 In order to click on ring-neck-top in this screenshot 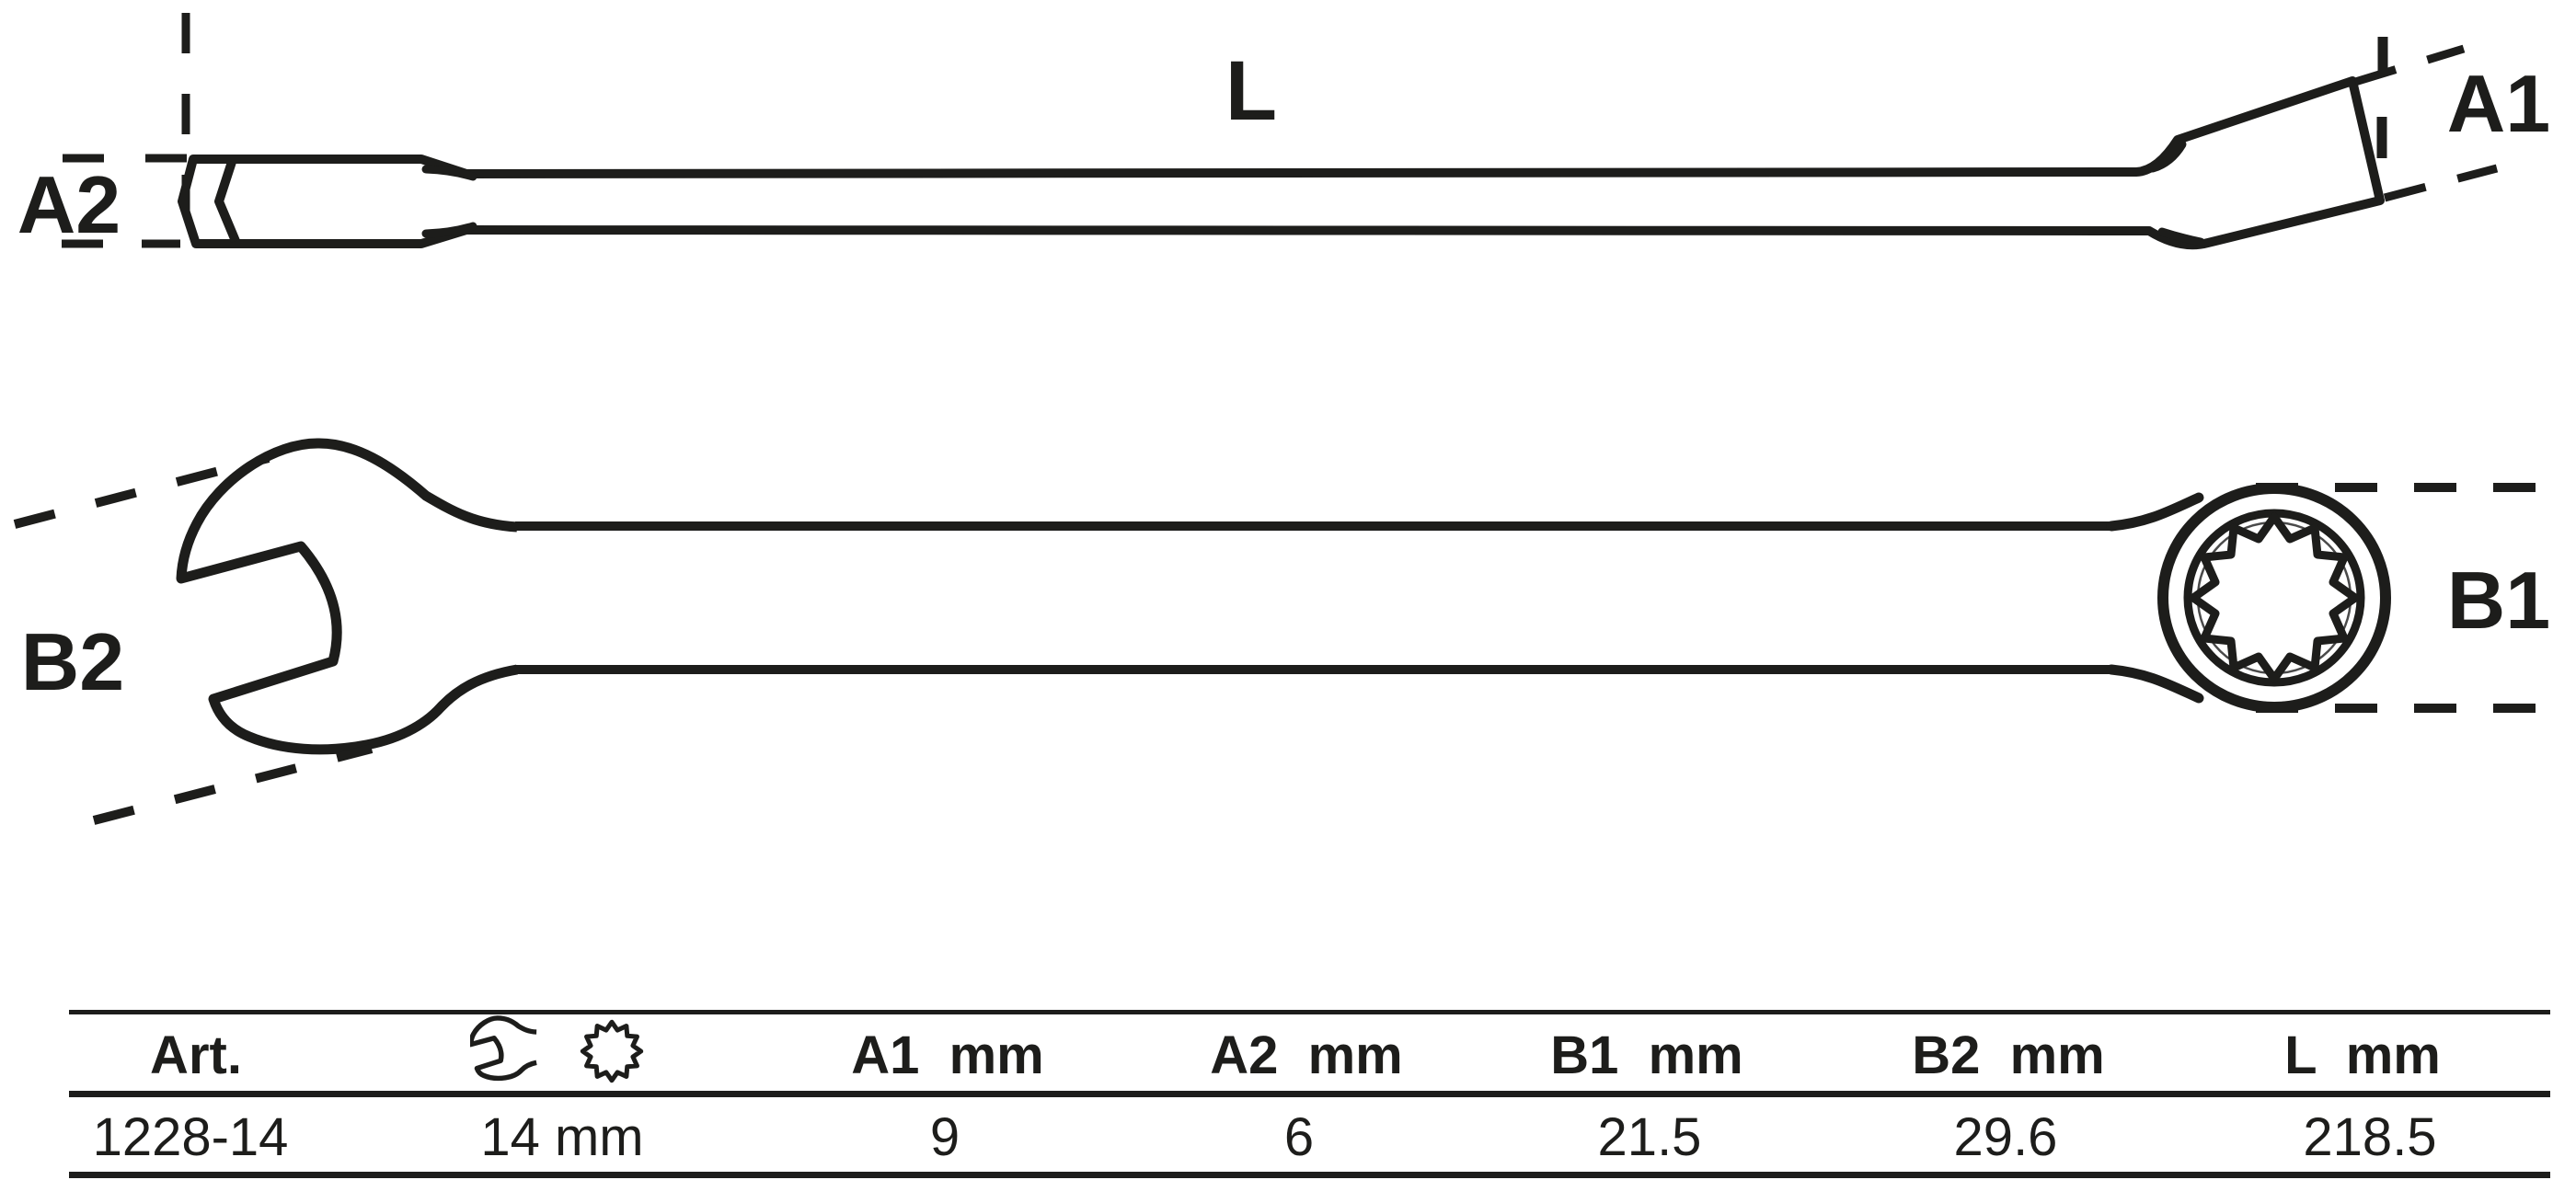, I will do `click(2155, 512)`.